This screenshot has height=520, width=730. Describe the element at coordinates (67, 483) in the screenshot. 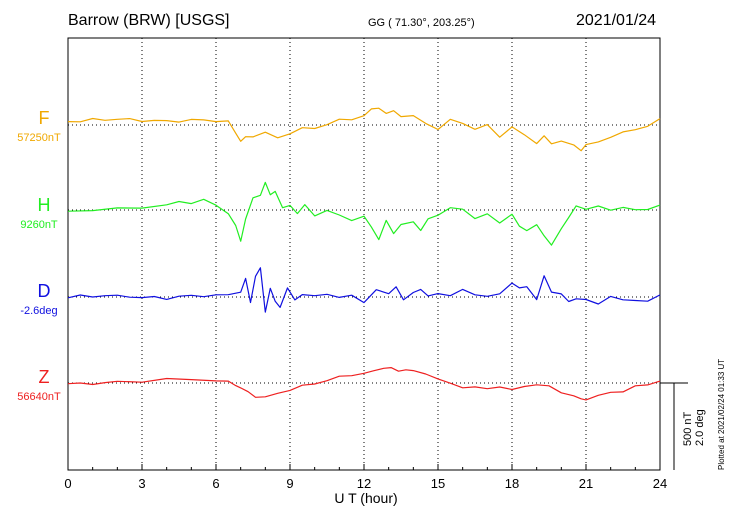

I see `x-tick-label: 0` at that location.